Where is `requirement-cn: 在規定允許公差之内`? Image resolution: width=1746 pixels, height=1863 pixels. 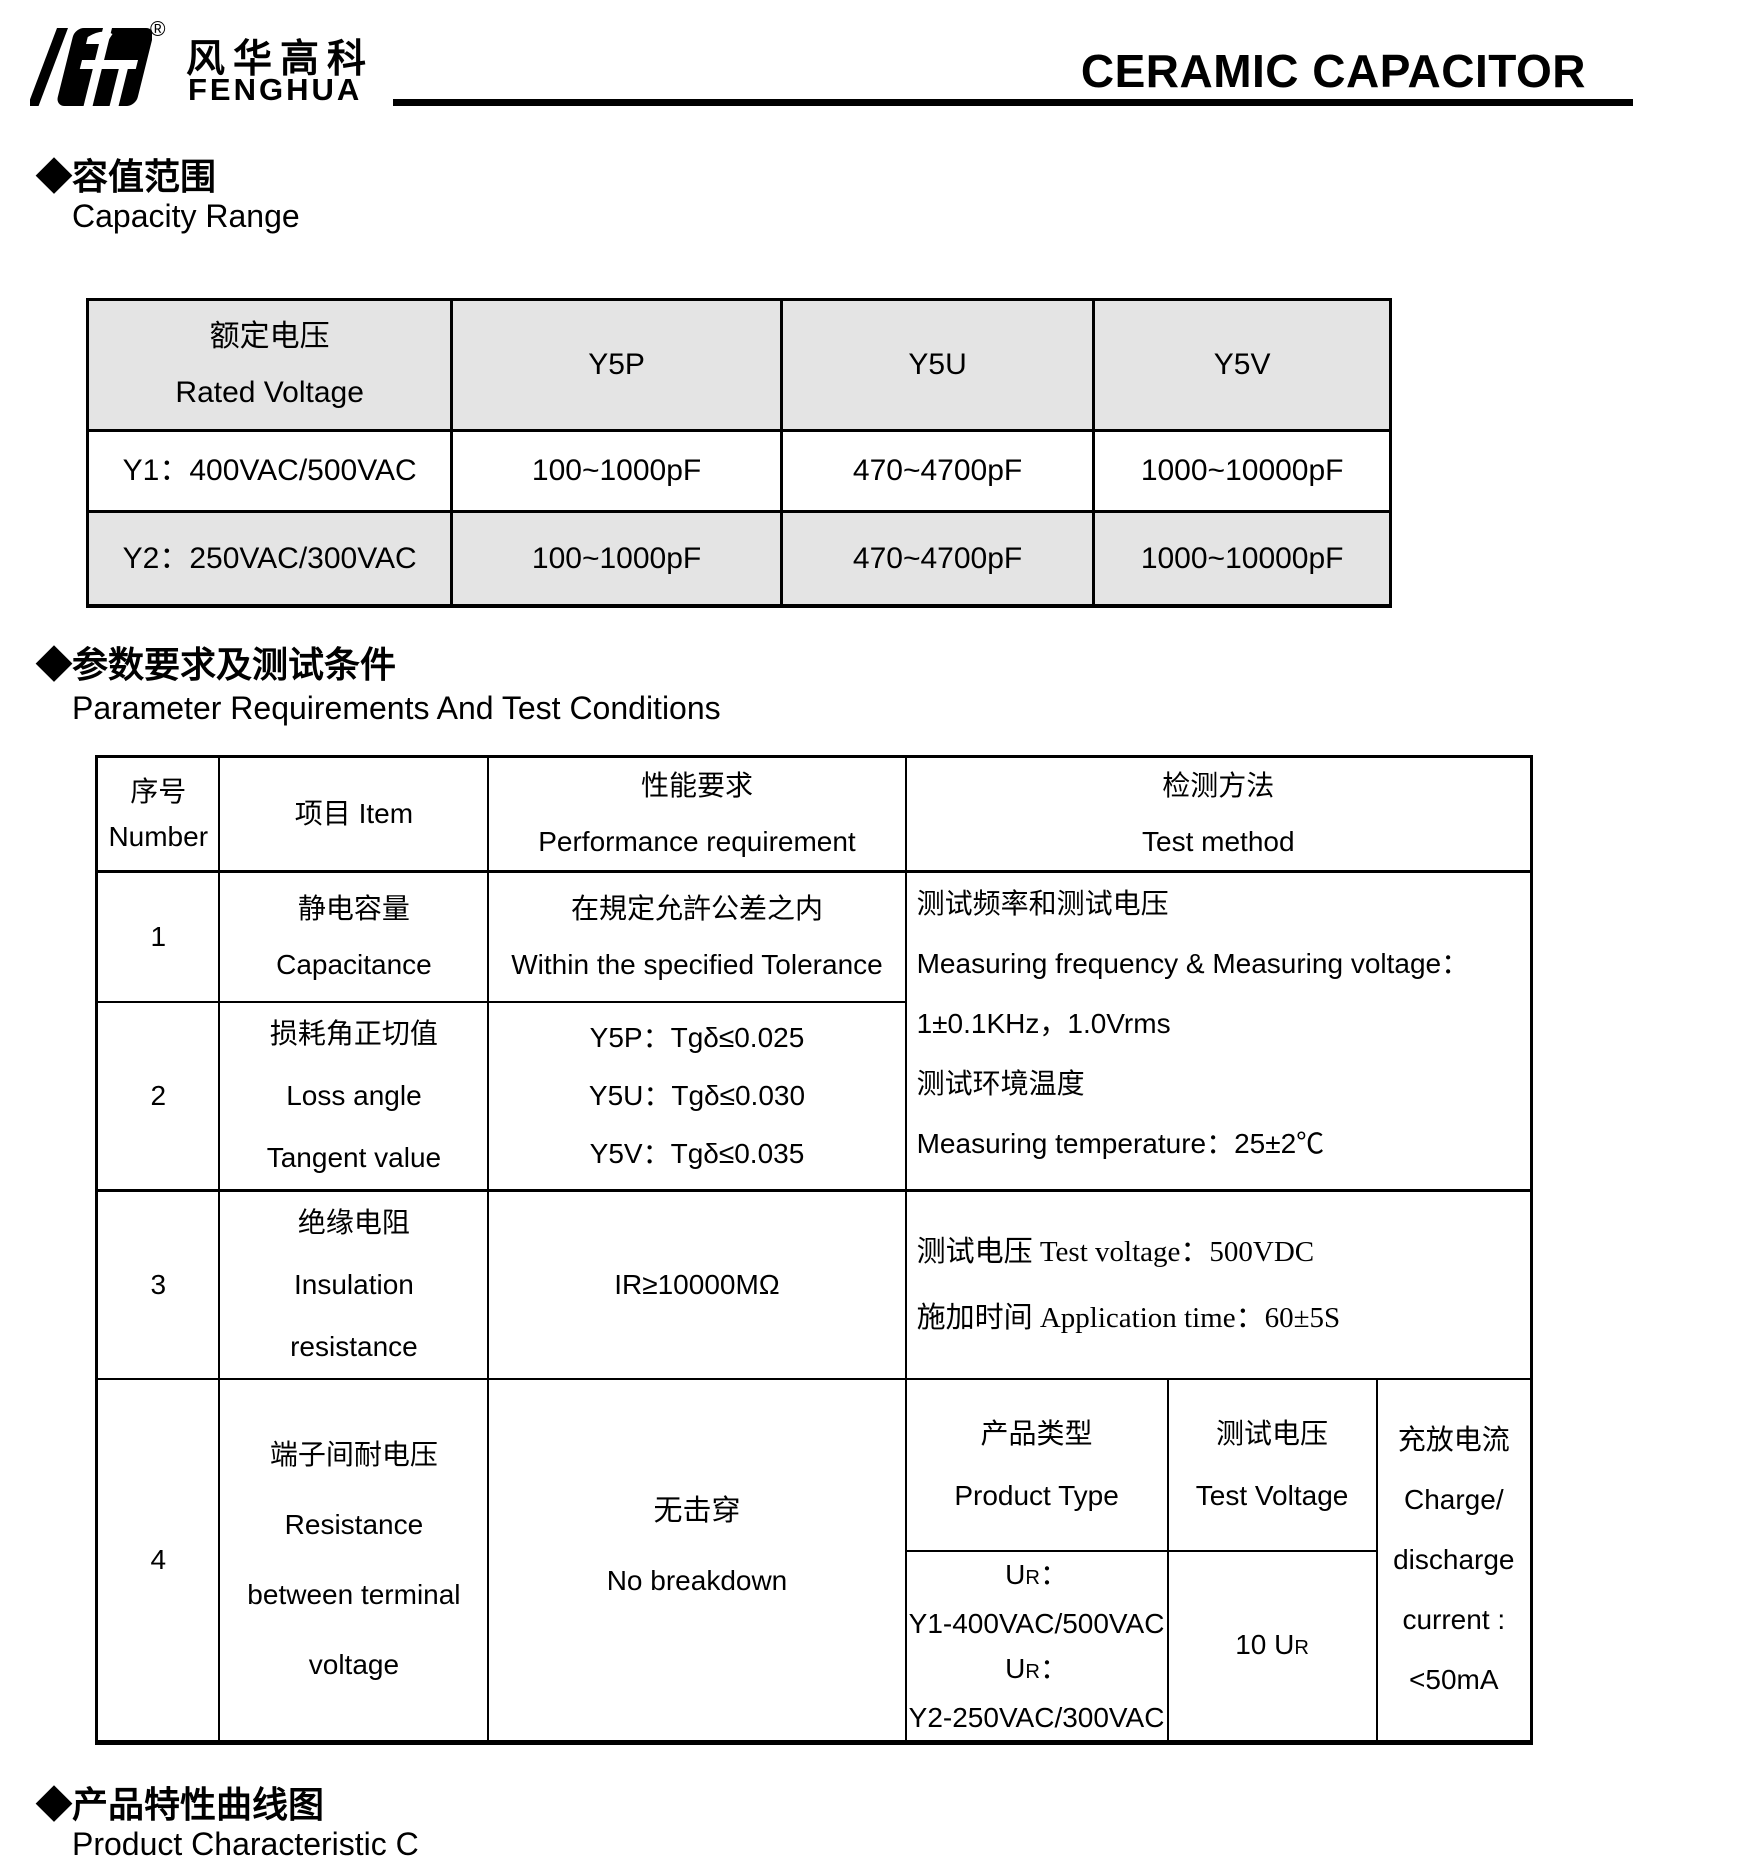
requirement-cn: 在規定允許公差之内 is located at coordinates (696, 908).